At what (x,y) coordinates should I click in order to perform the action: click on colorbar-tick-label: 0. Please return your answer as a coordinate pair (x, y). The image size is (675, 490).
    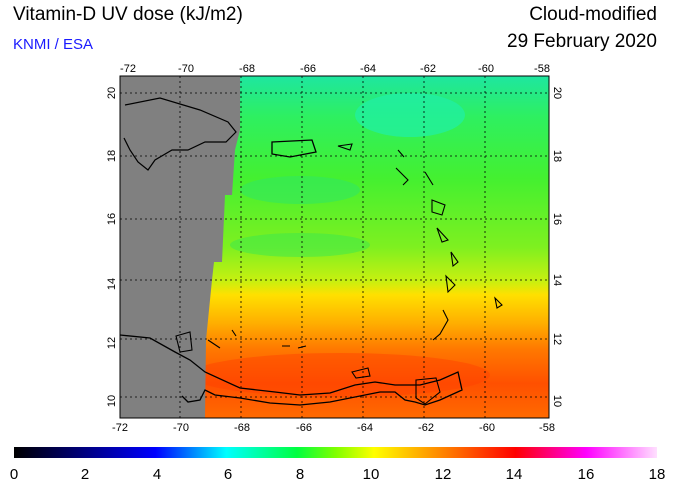
    Looking at the image, I should click on (14, 474).